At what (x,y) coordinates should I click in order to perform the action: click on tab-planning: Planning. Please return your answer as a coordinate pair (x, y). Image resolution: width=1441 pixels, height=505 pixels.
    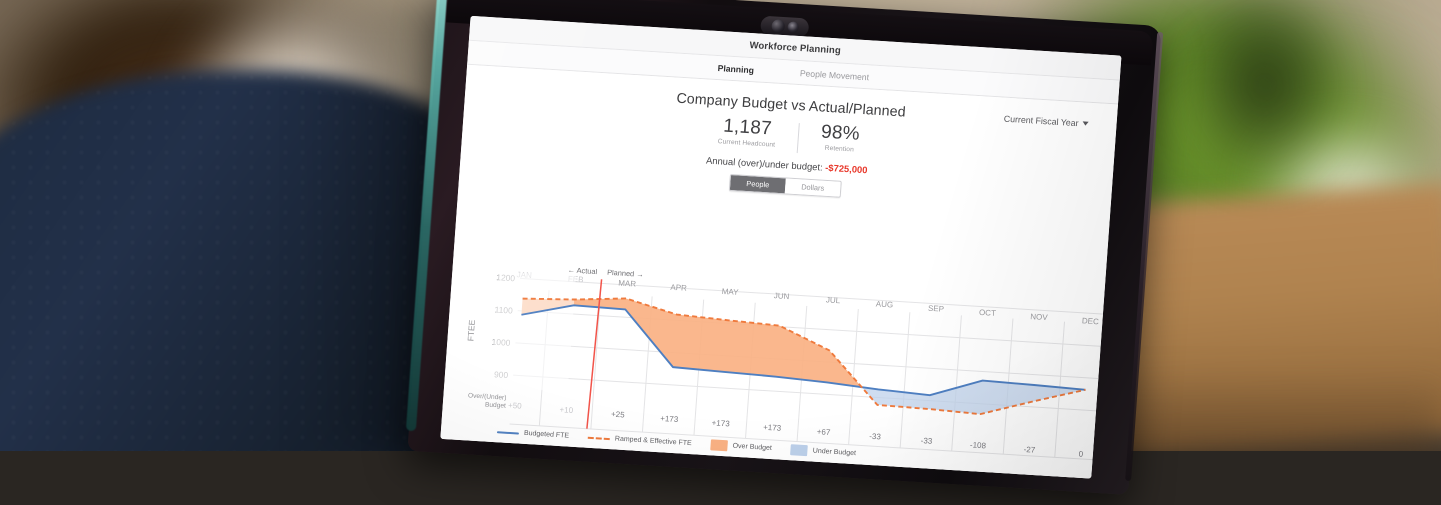
    Looking at the image, I should click on (736, 68).